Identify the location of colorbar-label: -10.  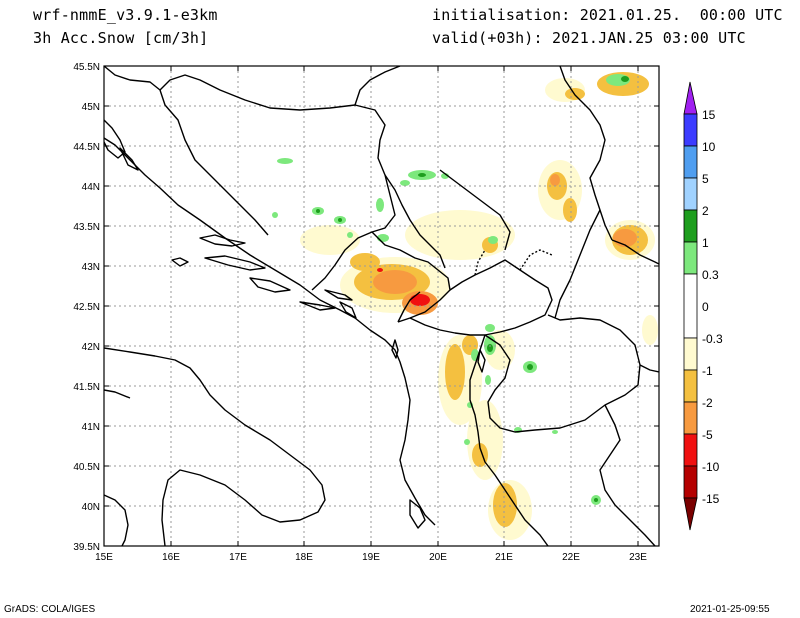
(711, 467).